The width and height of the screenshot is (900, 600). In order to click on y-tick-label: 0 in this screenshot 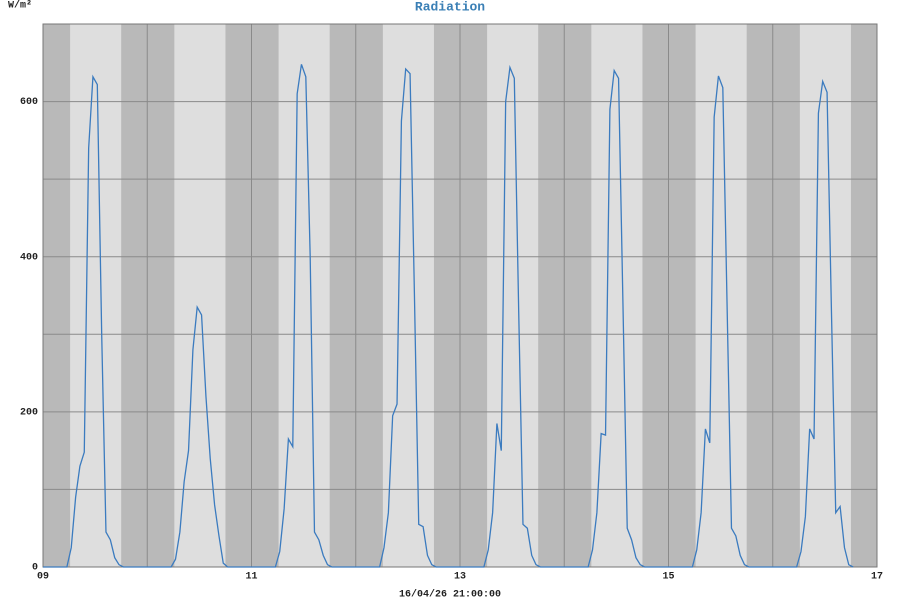, I will do `click(35, 568)`.